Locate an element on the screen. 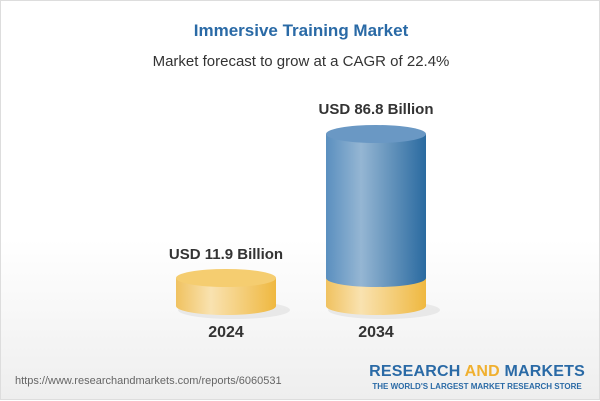  bar-2034-top is located at coordinates (376, 134).